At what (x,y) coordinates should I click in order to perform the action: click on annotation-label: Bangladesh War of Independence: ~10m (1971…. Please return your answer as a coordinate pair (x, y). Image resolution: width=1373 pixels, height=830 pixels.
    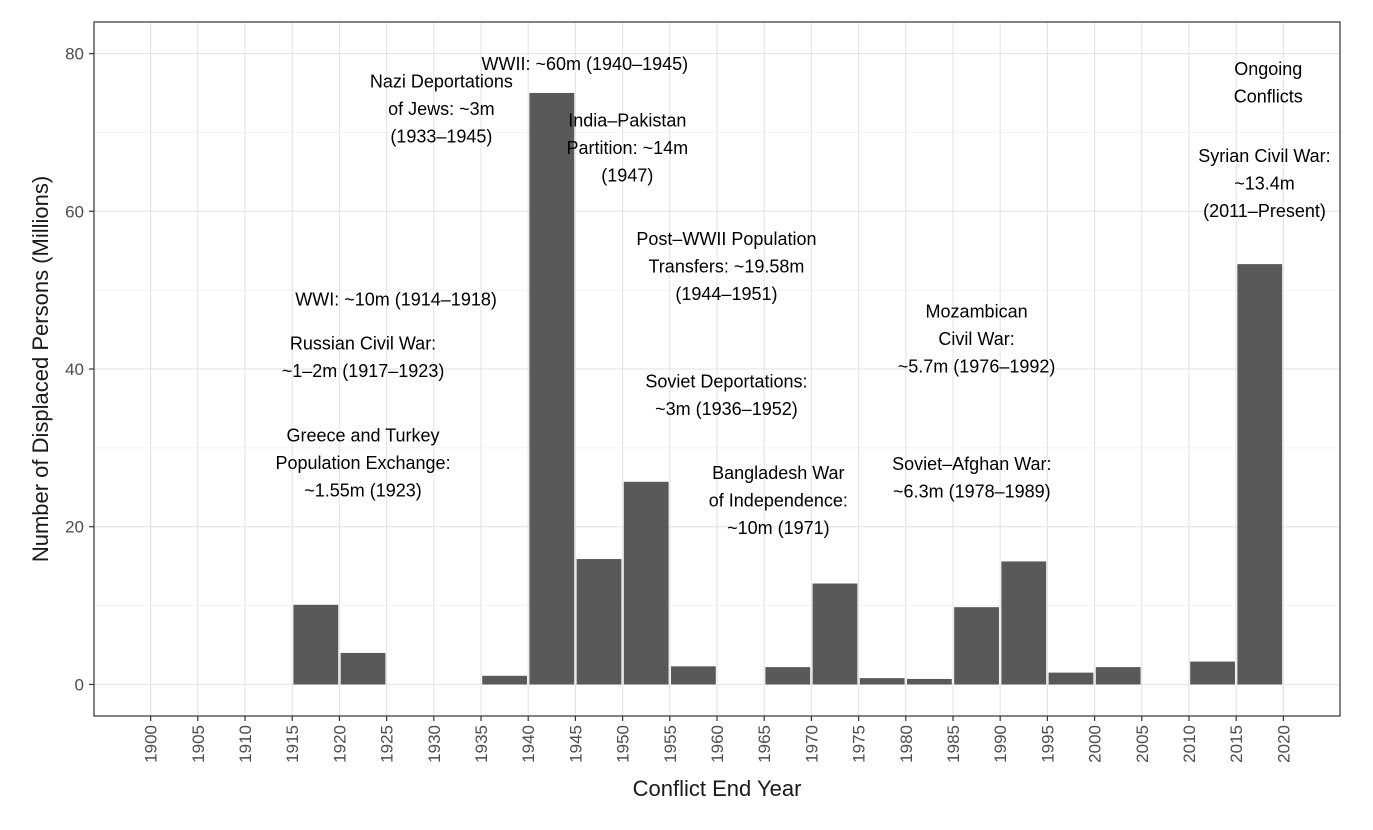
    Looking at the image, I should click on (778, 500).